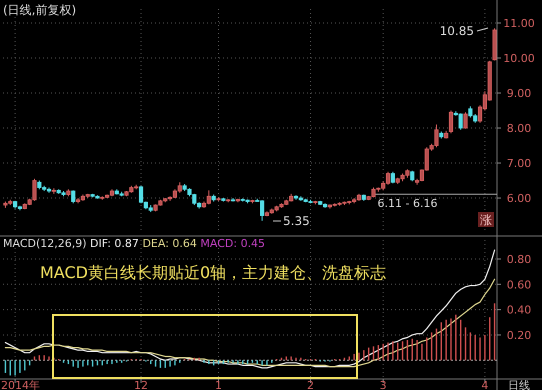 Image resolution: width=542 pixels, height=390 pixels. What do you see at coordinates (519, 163) in the screenshot?
I see `y-tick-label: 7.00` at bounding box center [519, 163].